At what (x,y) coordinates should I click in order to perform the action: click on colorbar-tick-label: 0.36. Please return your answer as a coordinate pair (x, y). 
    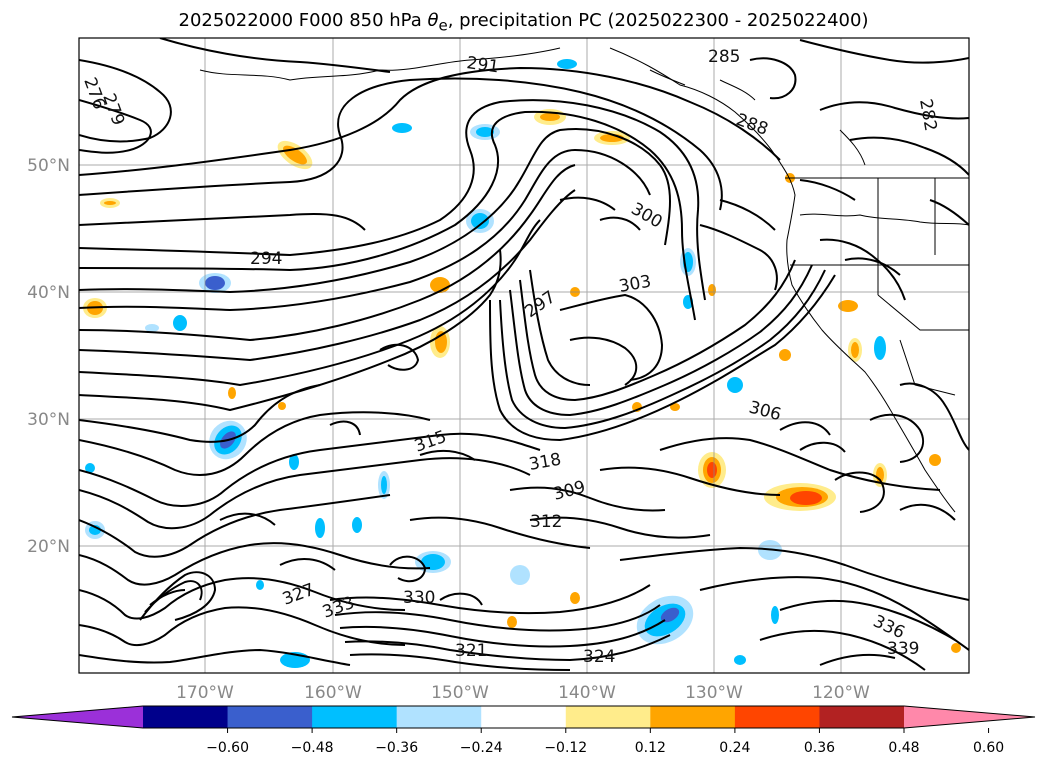
    Looking at the image, I should click on (819, 748).